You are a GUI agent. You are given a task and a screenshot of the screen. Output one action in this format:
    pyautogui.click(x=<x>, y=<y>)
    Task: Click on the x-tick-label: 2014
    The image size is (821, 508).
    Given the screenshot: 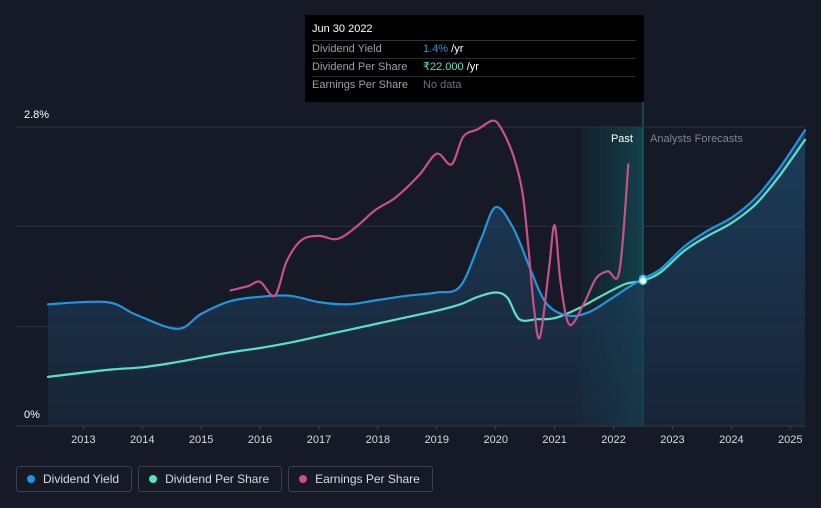 What is the action you would take?
    pyautogui.click(x=142, y=440)
    